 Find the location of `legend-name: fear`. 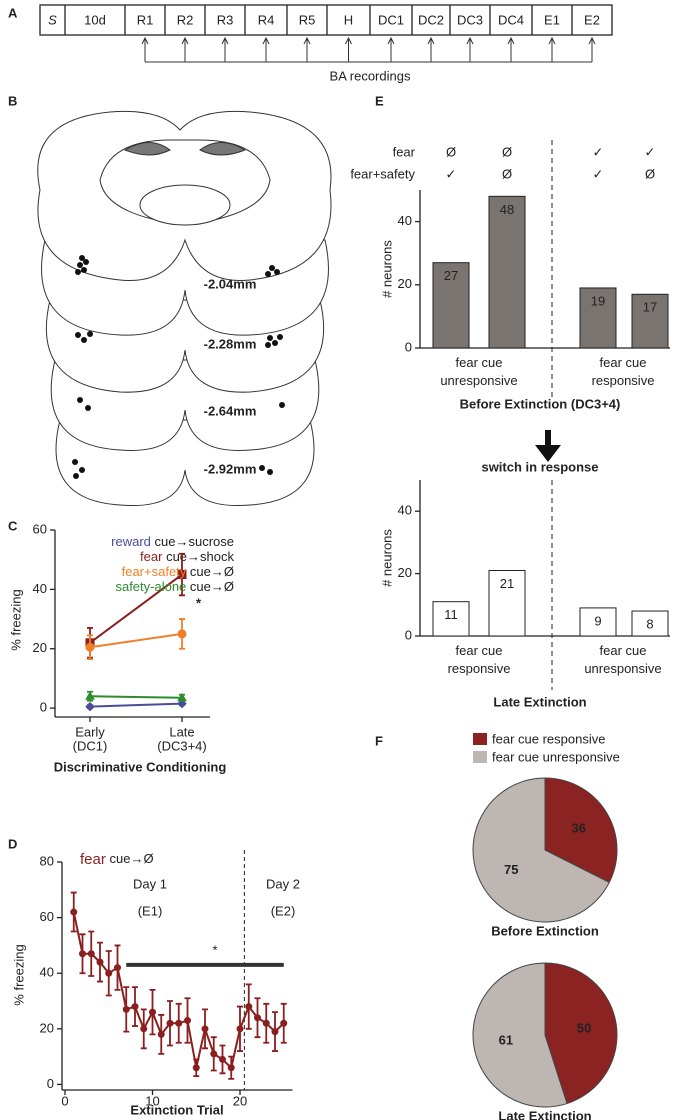

legend-name: fear is located at coordinates (93, 859).